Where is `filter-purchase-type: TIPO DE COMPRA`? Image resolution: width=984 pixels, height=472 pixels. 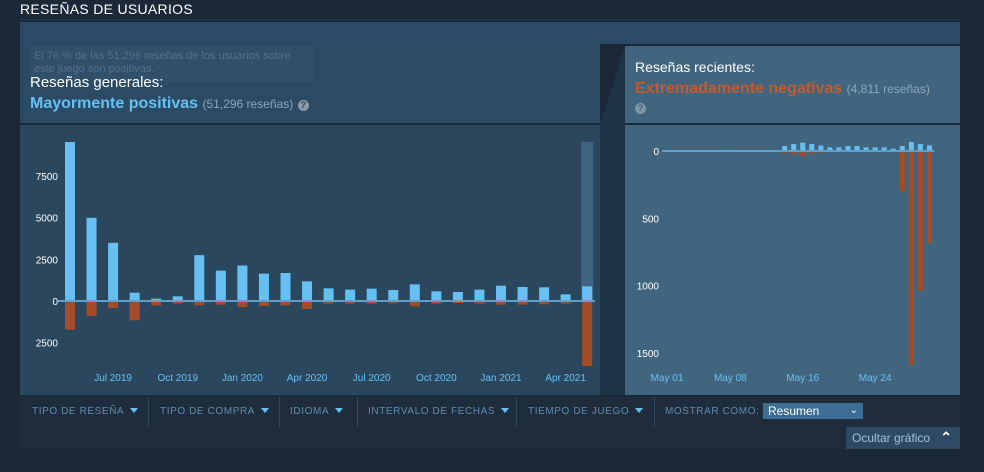 filter-purchase-type: TIPO DE COMPRA is located at coordinates (215, 411).